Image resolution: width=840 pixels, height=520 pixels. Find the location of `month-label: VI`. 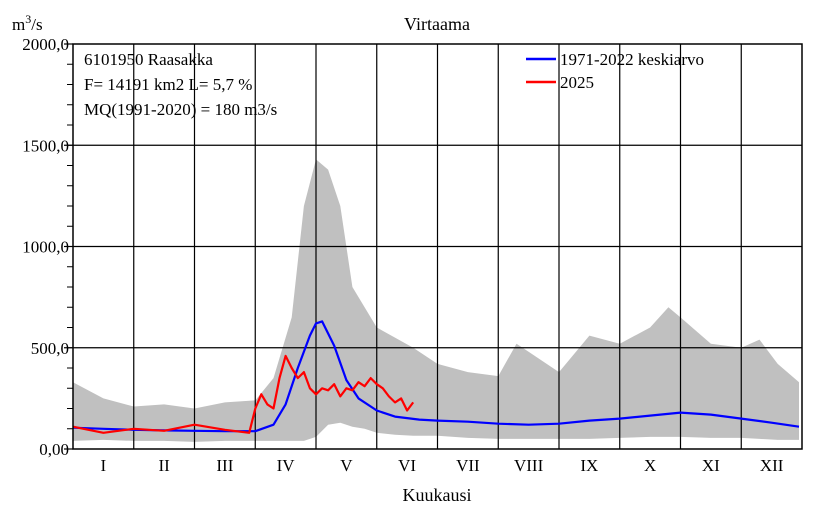

month-label: VI is located at coordinates (407, 465).